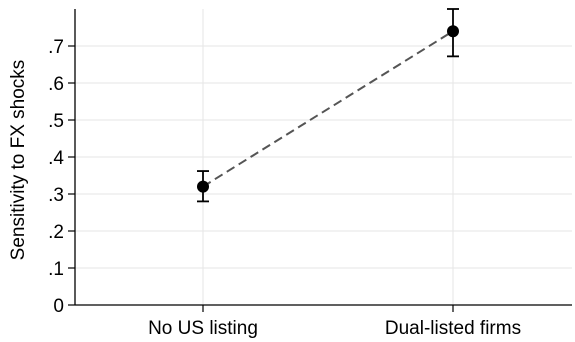  I want to click on y-tick-label-4: .4, so click(56, 158).